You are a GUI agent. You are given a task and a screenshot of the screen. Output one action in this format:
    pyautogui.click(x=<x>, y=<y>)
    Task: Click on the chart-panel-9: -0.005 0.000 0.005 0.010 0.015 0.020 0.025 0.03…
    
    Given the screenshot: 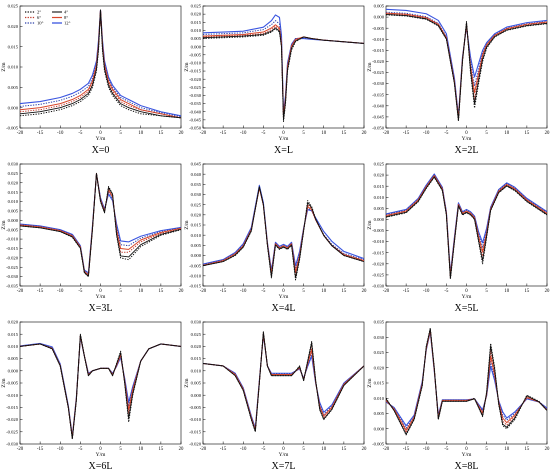 What is the action you would take?
    pyautogui.click(x=458, y=396)
    